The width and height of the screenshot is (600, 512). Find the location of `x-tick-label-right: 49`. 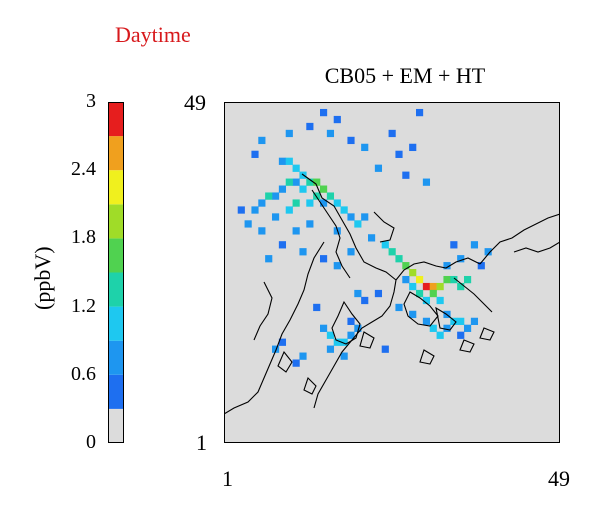

x-tick-label-right: 49 is located at coordinates (559, 478).